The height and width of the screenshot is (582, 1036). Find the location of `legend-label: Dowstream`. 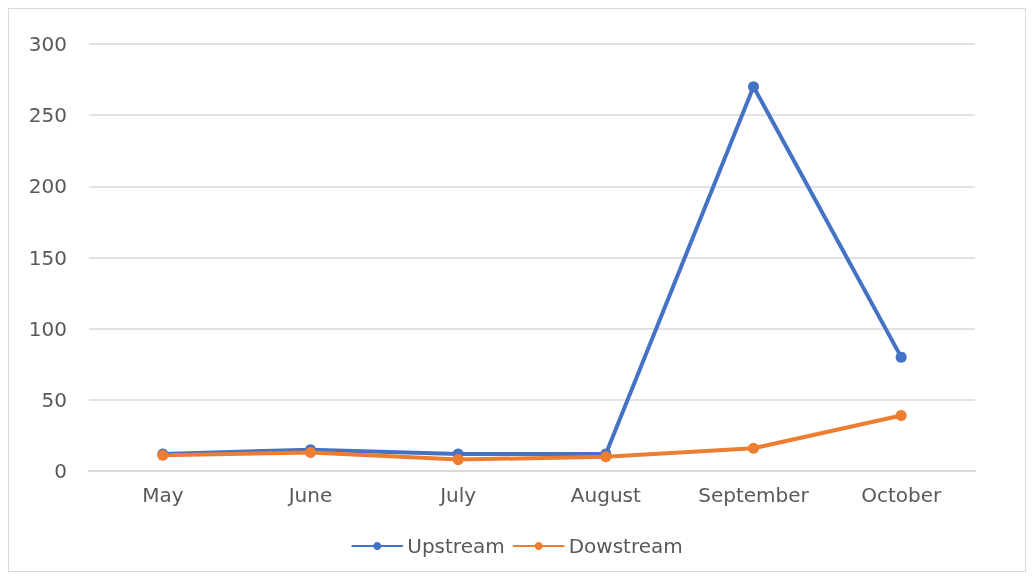

legend-label: Dowstream is located at coordinates (625, 546).